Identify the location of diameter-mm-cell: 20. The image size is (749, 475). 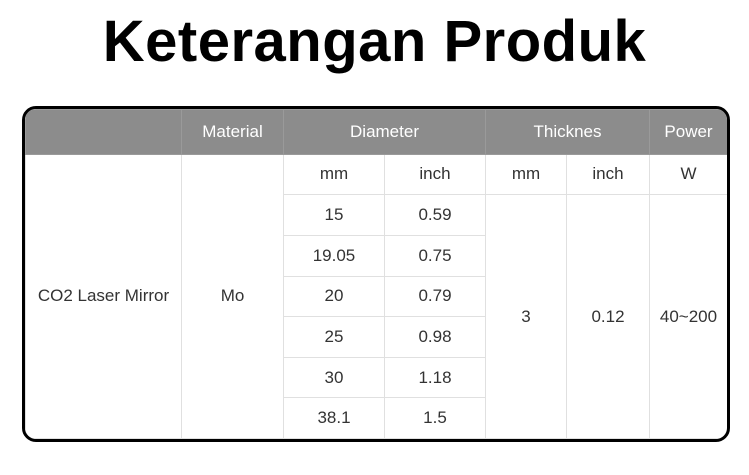
(334, 296).